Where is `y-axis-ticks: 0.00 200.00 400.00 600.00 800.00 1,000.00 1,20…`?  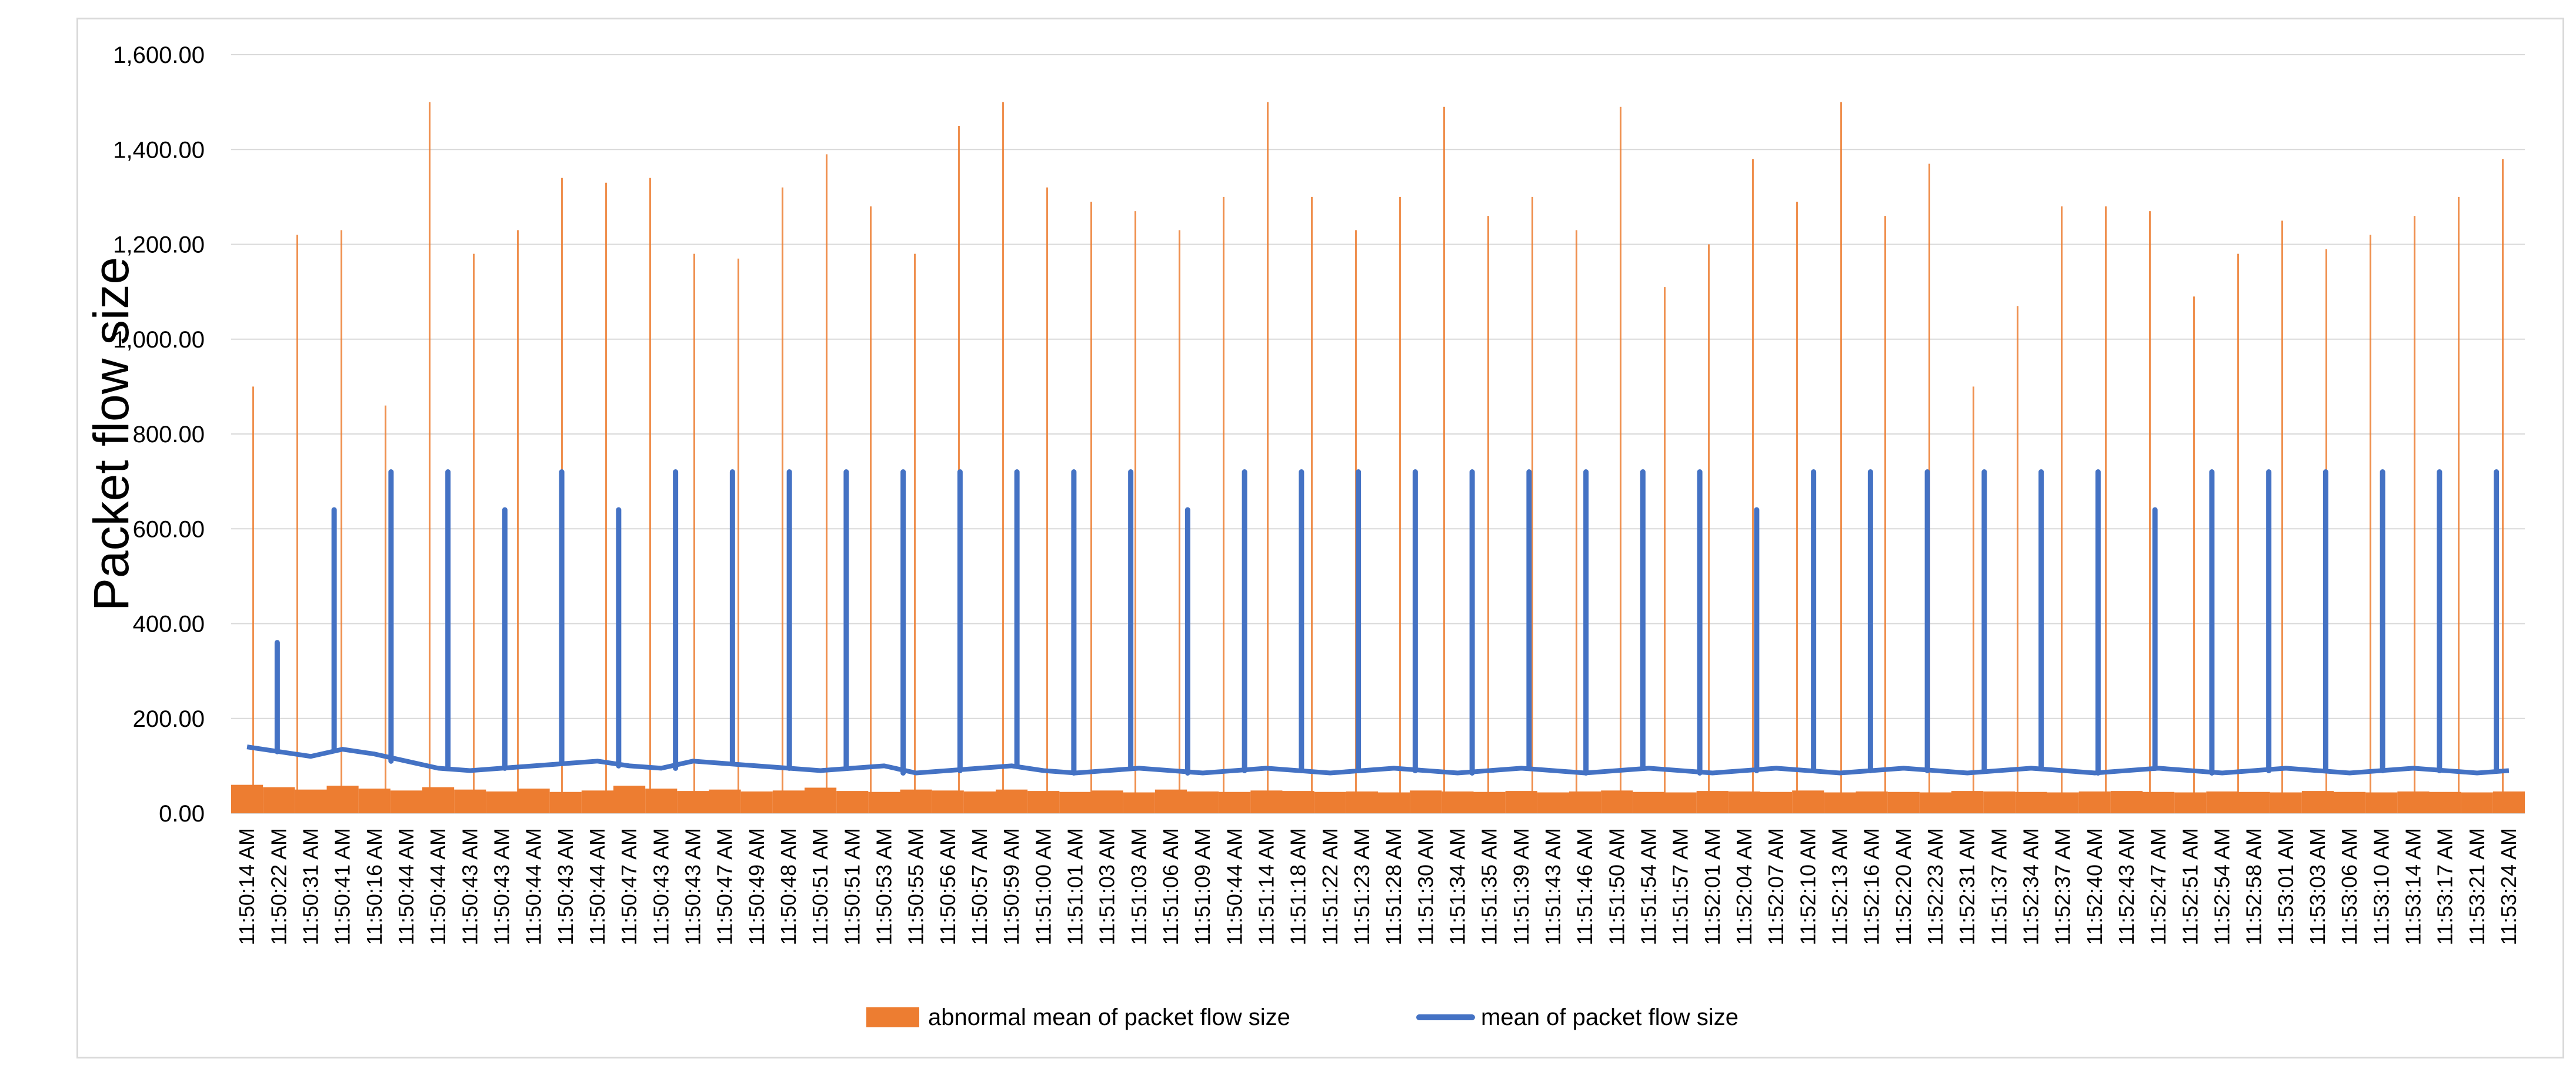
y-axis-ticks: 0.00 200.00 400.00 600.00 800.00 1,000.00 1,20… is located at coordinates (159, 434).